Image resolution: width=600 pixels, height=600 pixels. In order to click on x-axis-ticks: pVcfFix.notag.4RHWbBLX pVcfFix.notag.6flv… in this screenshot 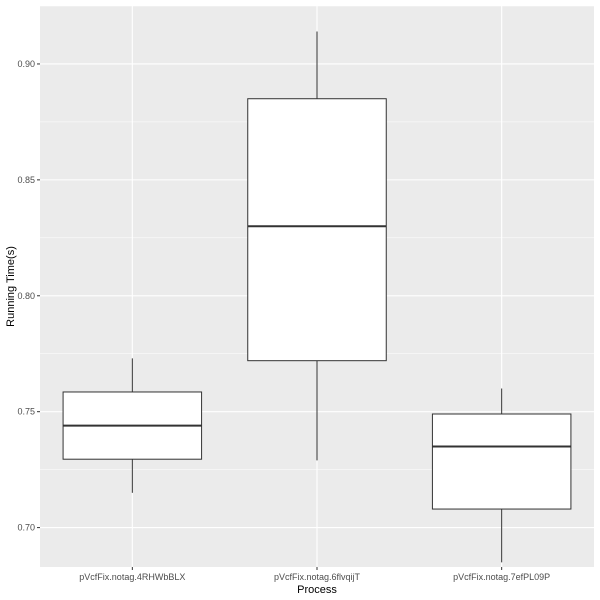, I will do `click(314, 574)`.